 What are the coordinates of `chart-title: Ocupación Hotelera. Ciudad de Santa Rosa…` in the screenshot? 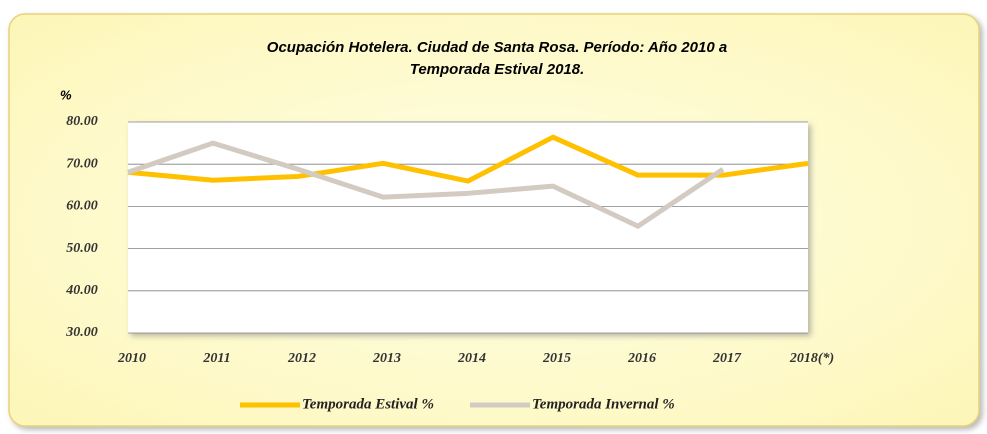 It's located at (497, 47).